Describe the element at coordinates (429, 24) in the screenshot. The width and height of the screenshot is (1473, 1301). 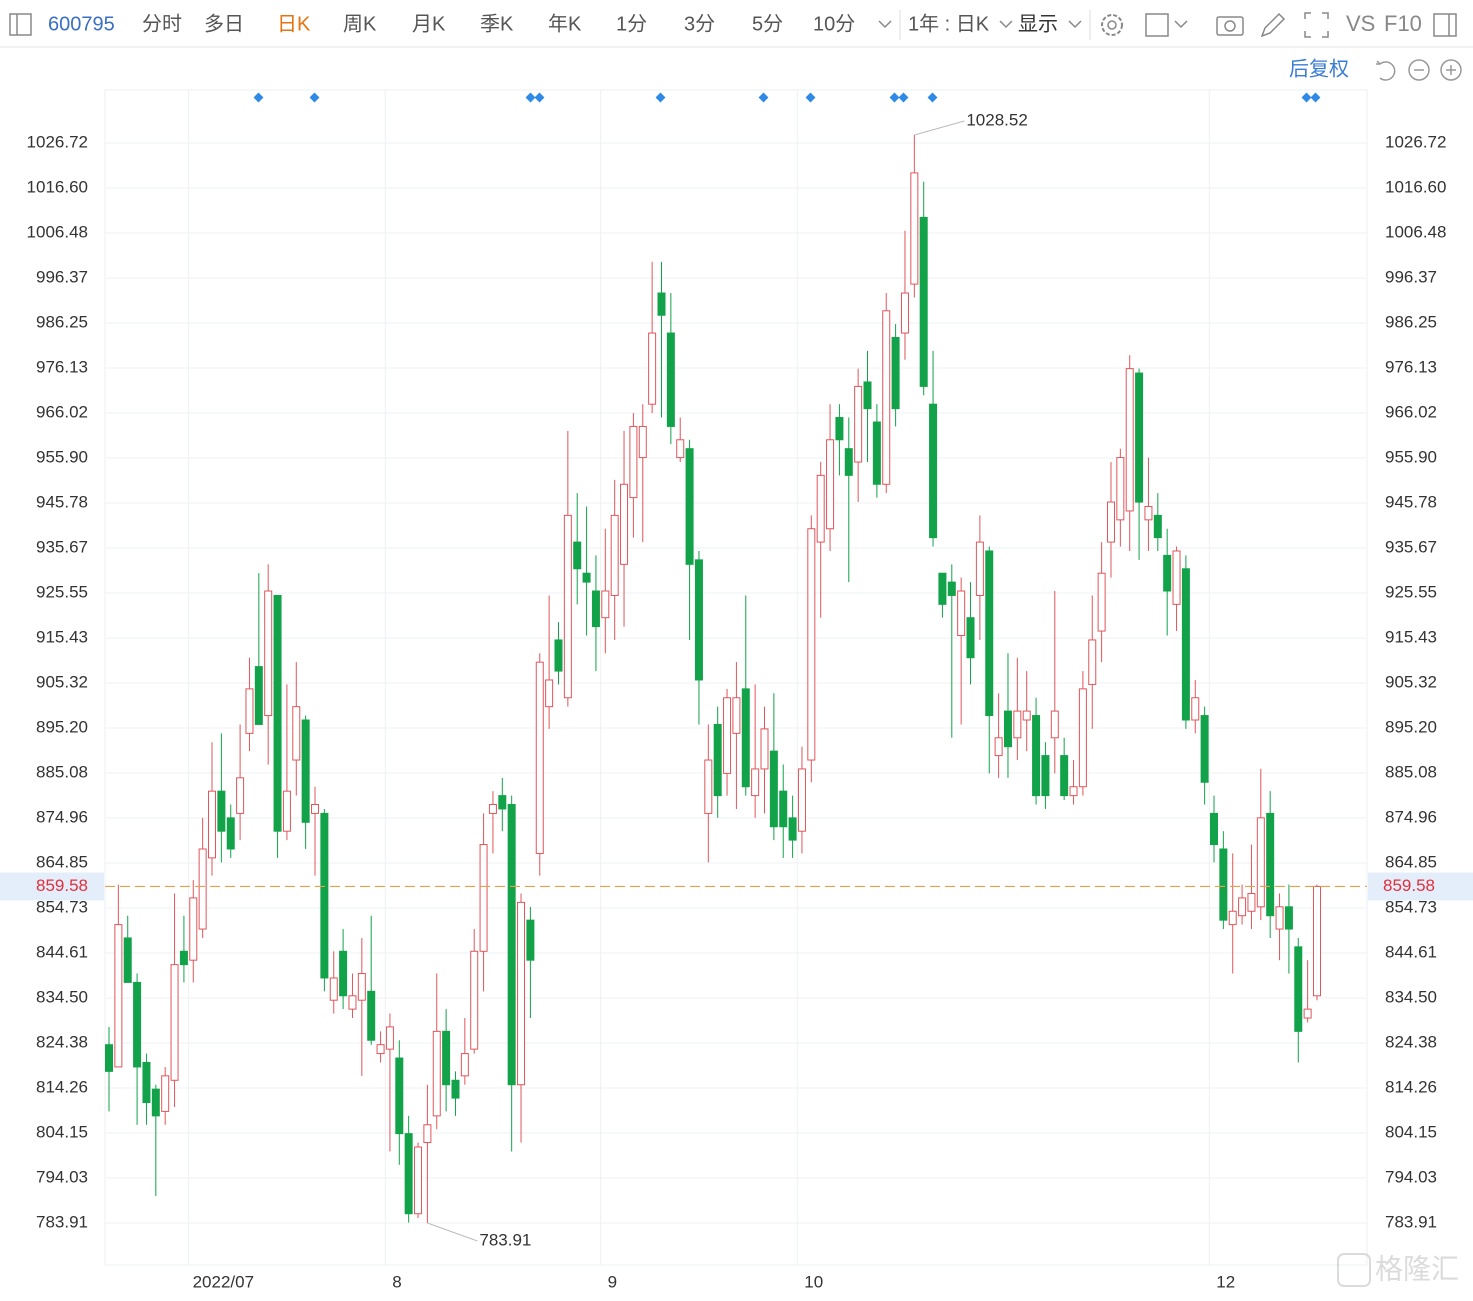
I see `tab: 月K` at that location.